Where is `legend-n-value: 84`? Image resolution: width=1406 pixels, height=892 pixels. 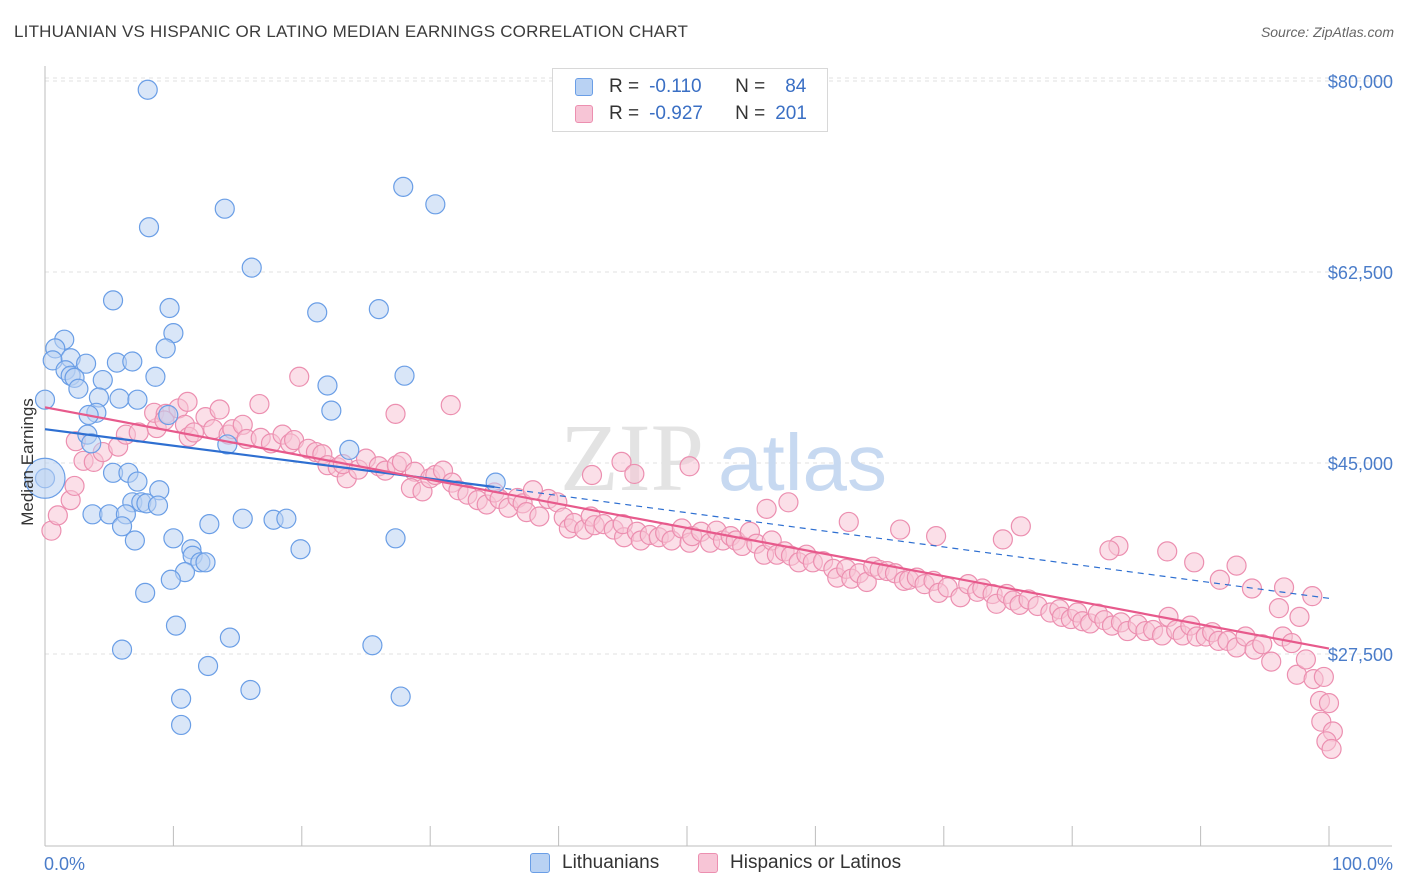 legend-n-value: 84 is located at coordinates (796, 86).